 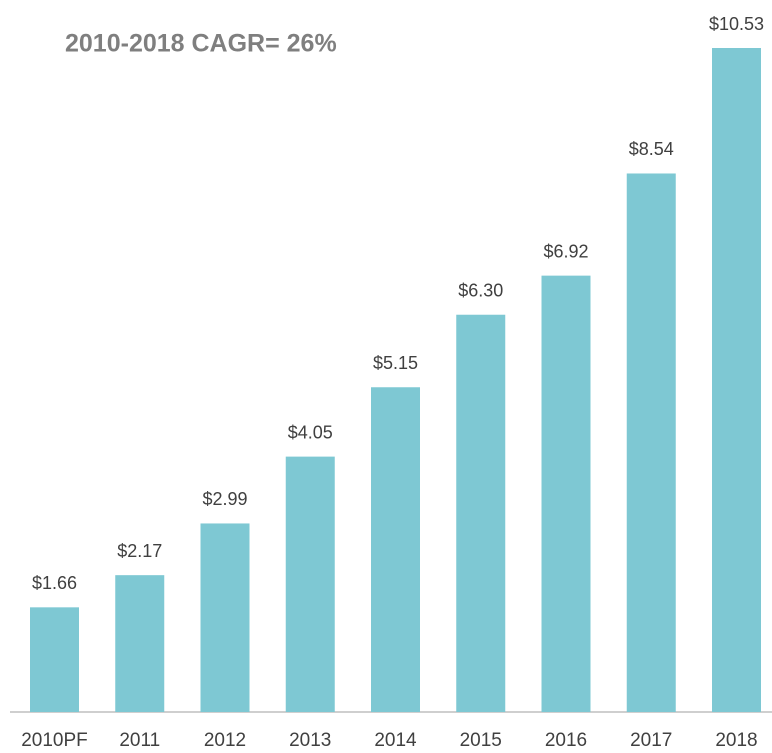 What do you see at coordinates (736, 740) in the screenshot?
I see `x-tick-label: 2018` at bounding box center [736, 740].